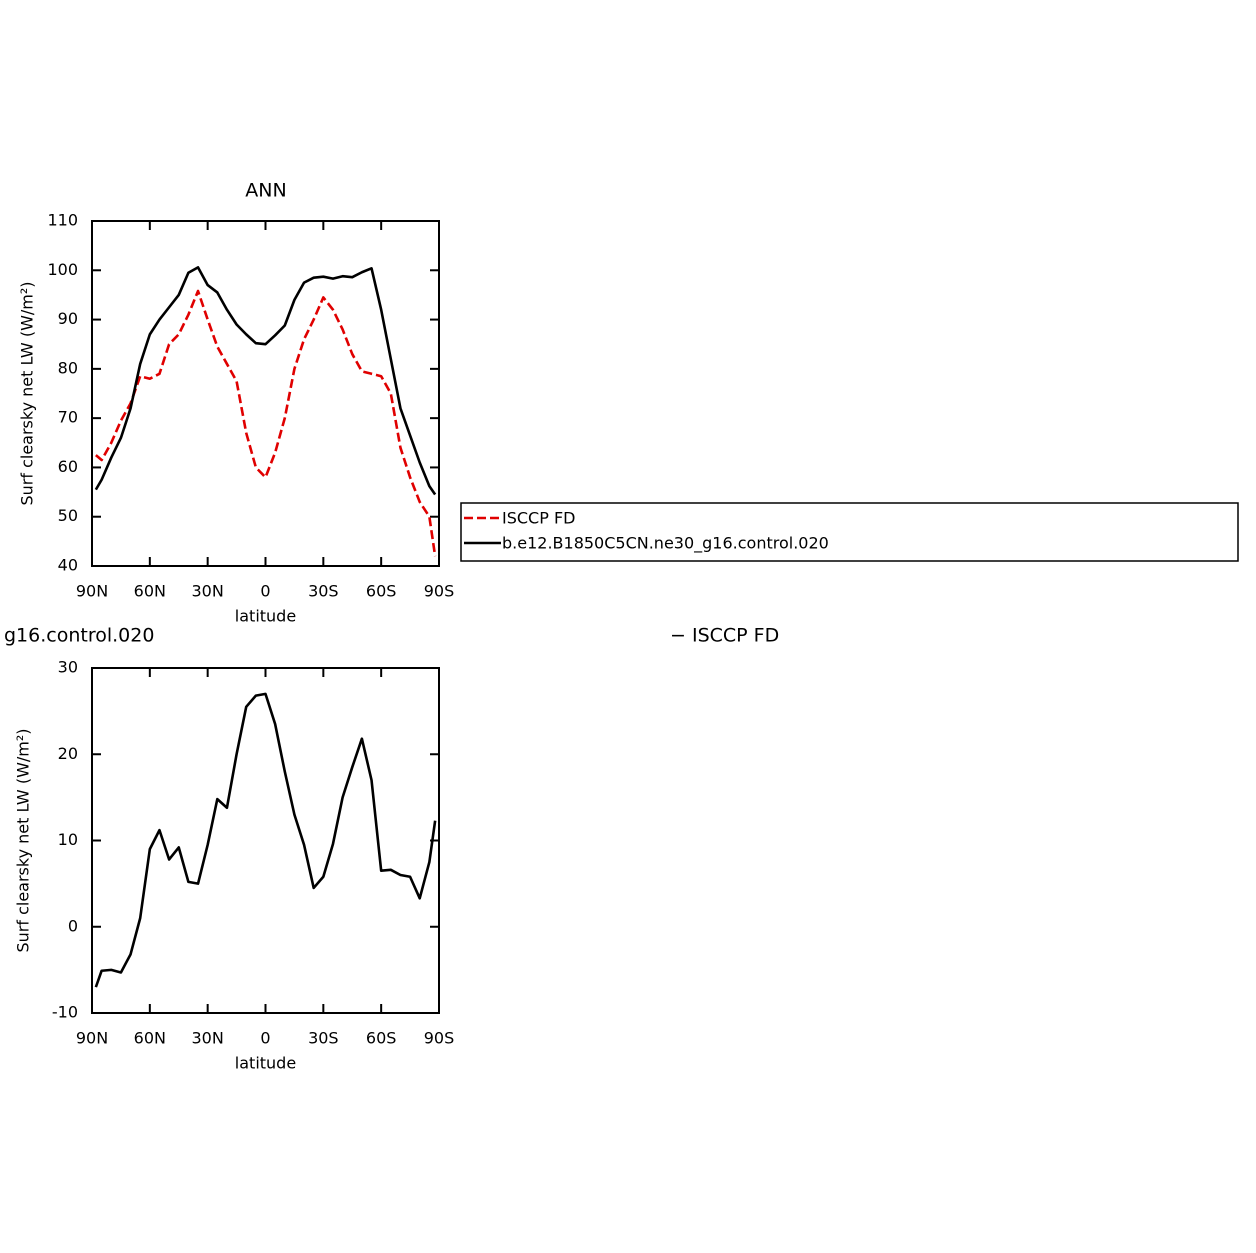 The width and height of the screenshot is (1256, 1253). I want to click on legend-label: ISCCP FD, so click(538, 518).